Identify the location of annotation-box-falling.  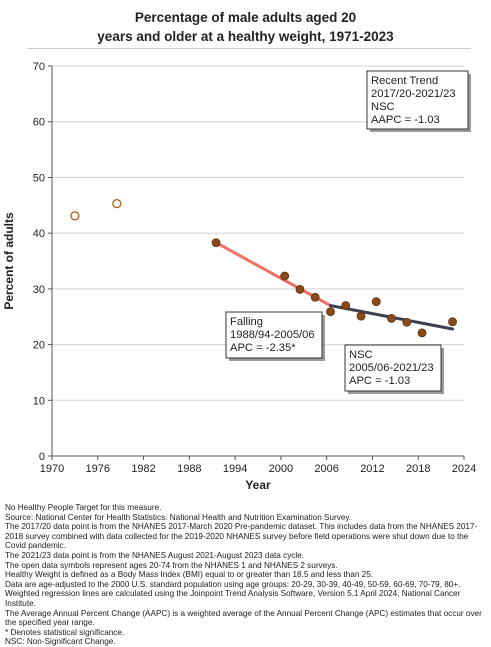
(274, 335).